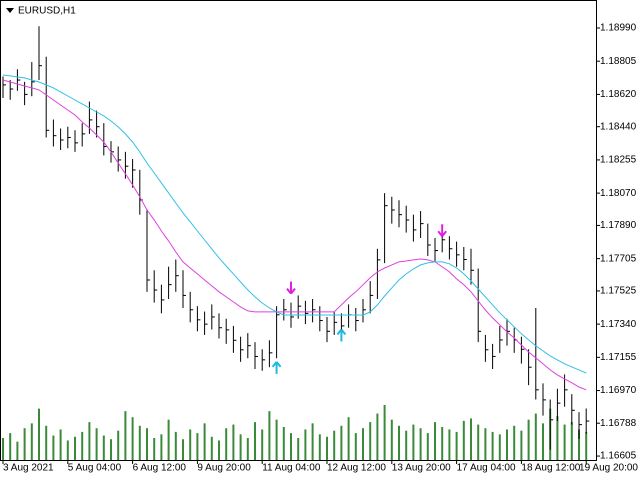  What do you see at coordinates (28, 468) in the screenshot?
I see `x-tick-label: 3 Aug 2021` at bounding box center [28, 468].